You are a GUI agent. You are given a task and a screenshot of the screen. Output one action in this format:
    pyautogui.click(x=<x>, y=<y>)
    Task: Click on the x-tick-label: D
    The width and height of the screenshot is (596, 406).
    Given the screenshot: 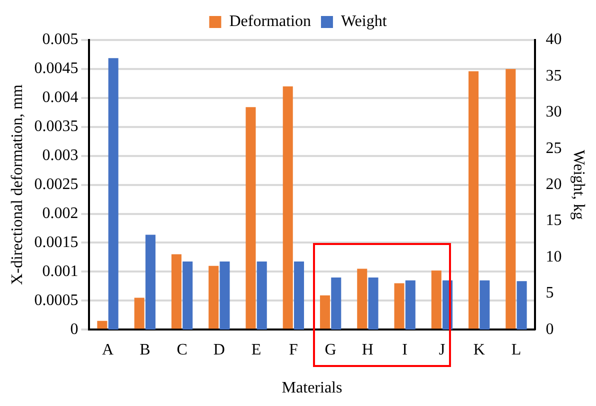 What is the action you would take?
    pyautogui.click(x=219, y=349)
    